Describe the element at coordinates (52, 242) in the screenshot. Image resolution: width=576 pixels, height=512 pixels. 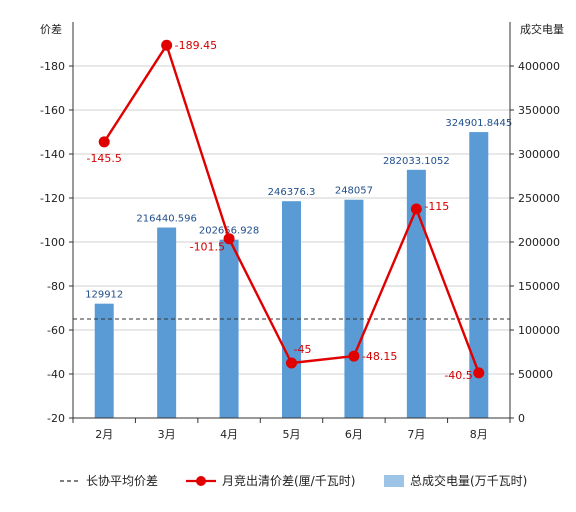
I see `left-tick-label: -100` at that location.